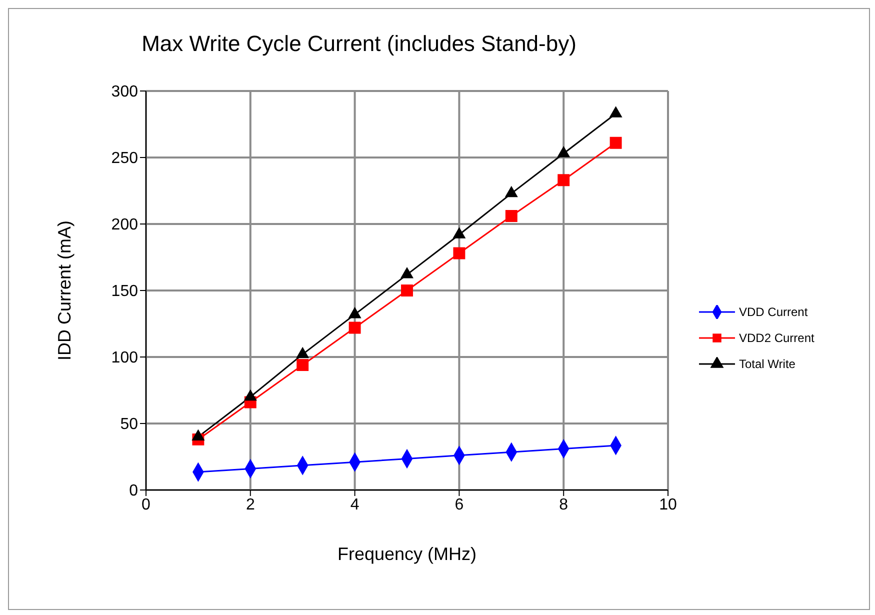 The height and width of the screenshot is (615, 875). What do you see at coordinates (355, 505) in the screenshot?
I see `x-tick-label: 4` at bounding box center [355, 505].